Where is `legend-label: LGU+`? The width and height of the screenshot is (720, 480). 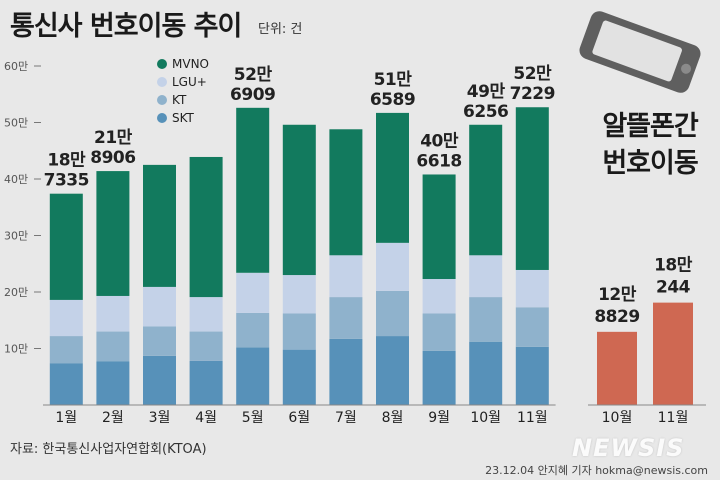
legend-label: LGU+ is located at coordinates (189, 82).